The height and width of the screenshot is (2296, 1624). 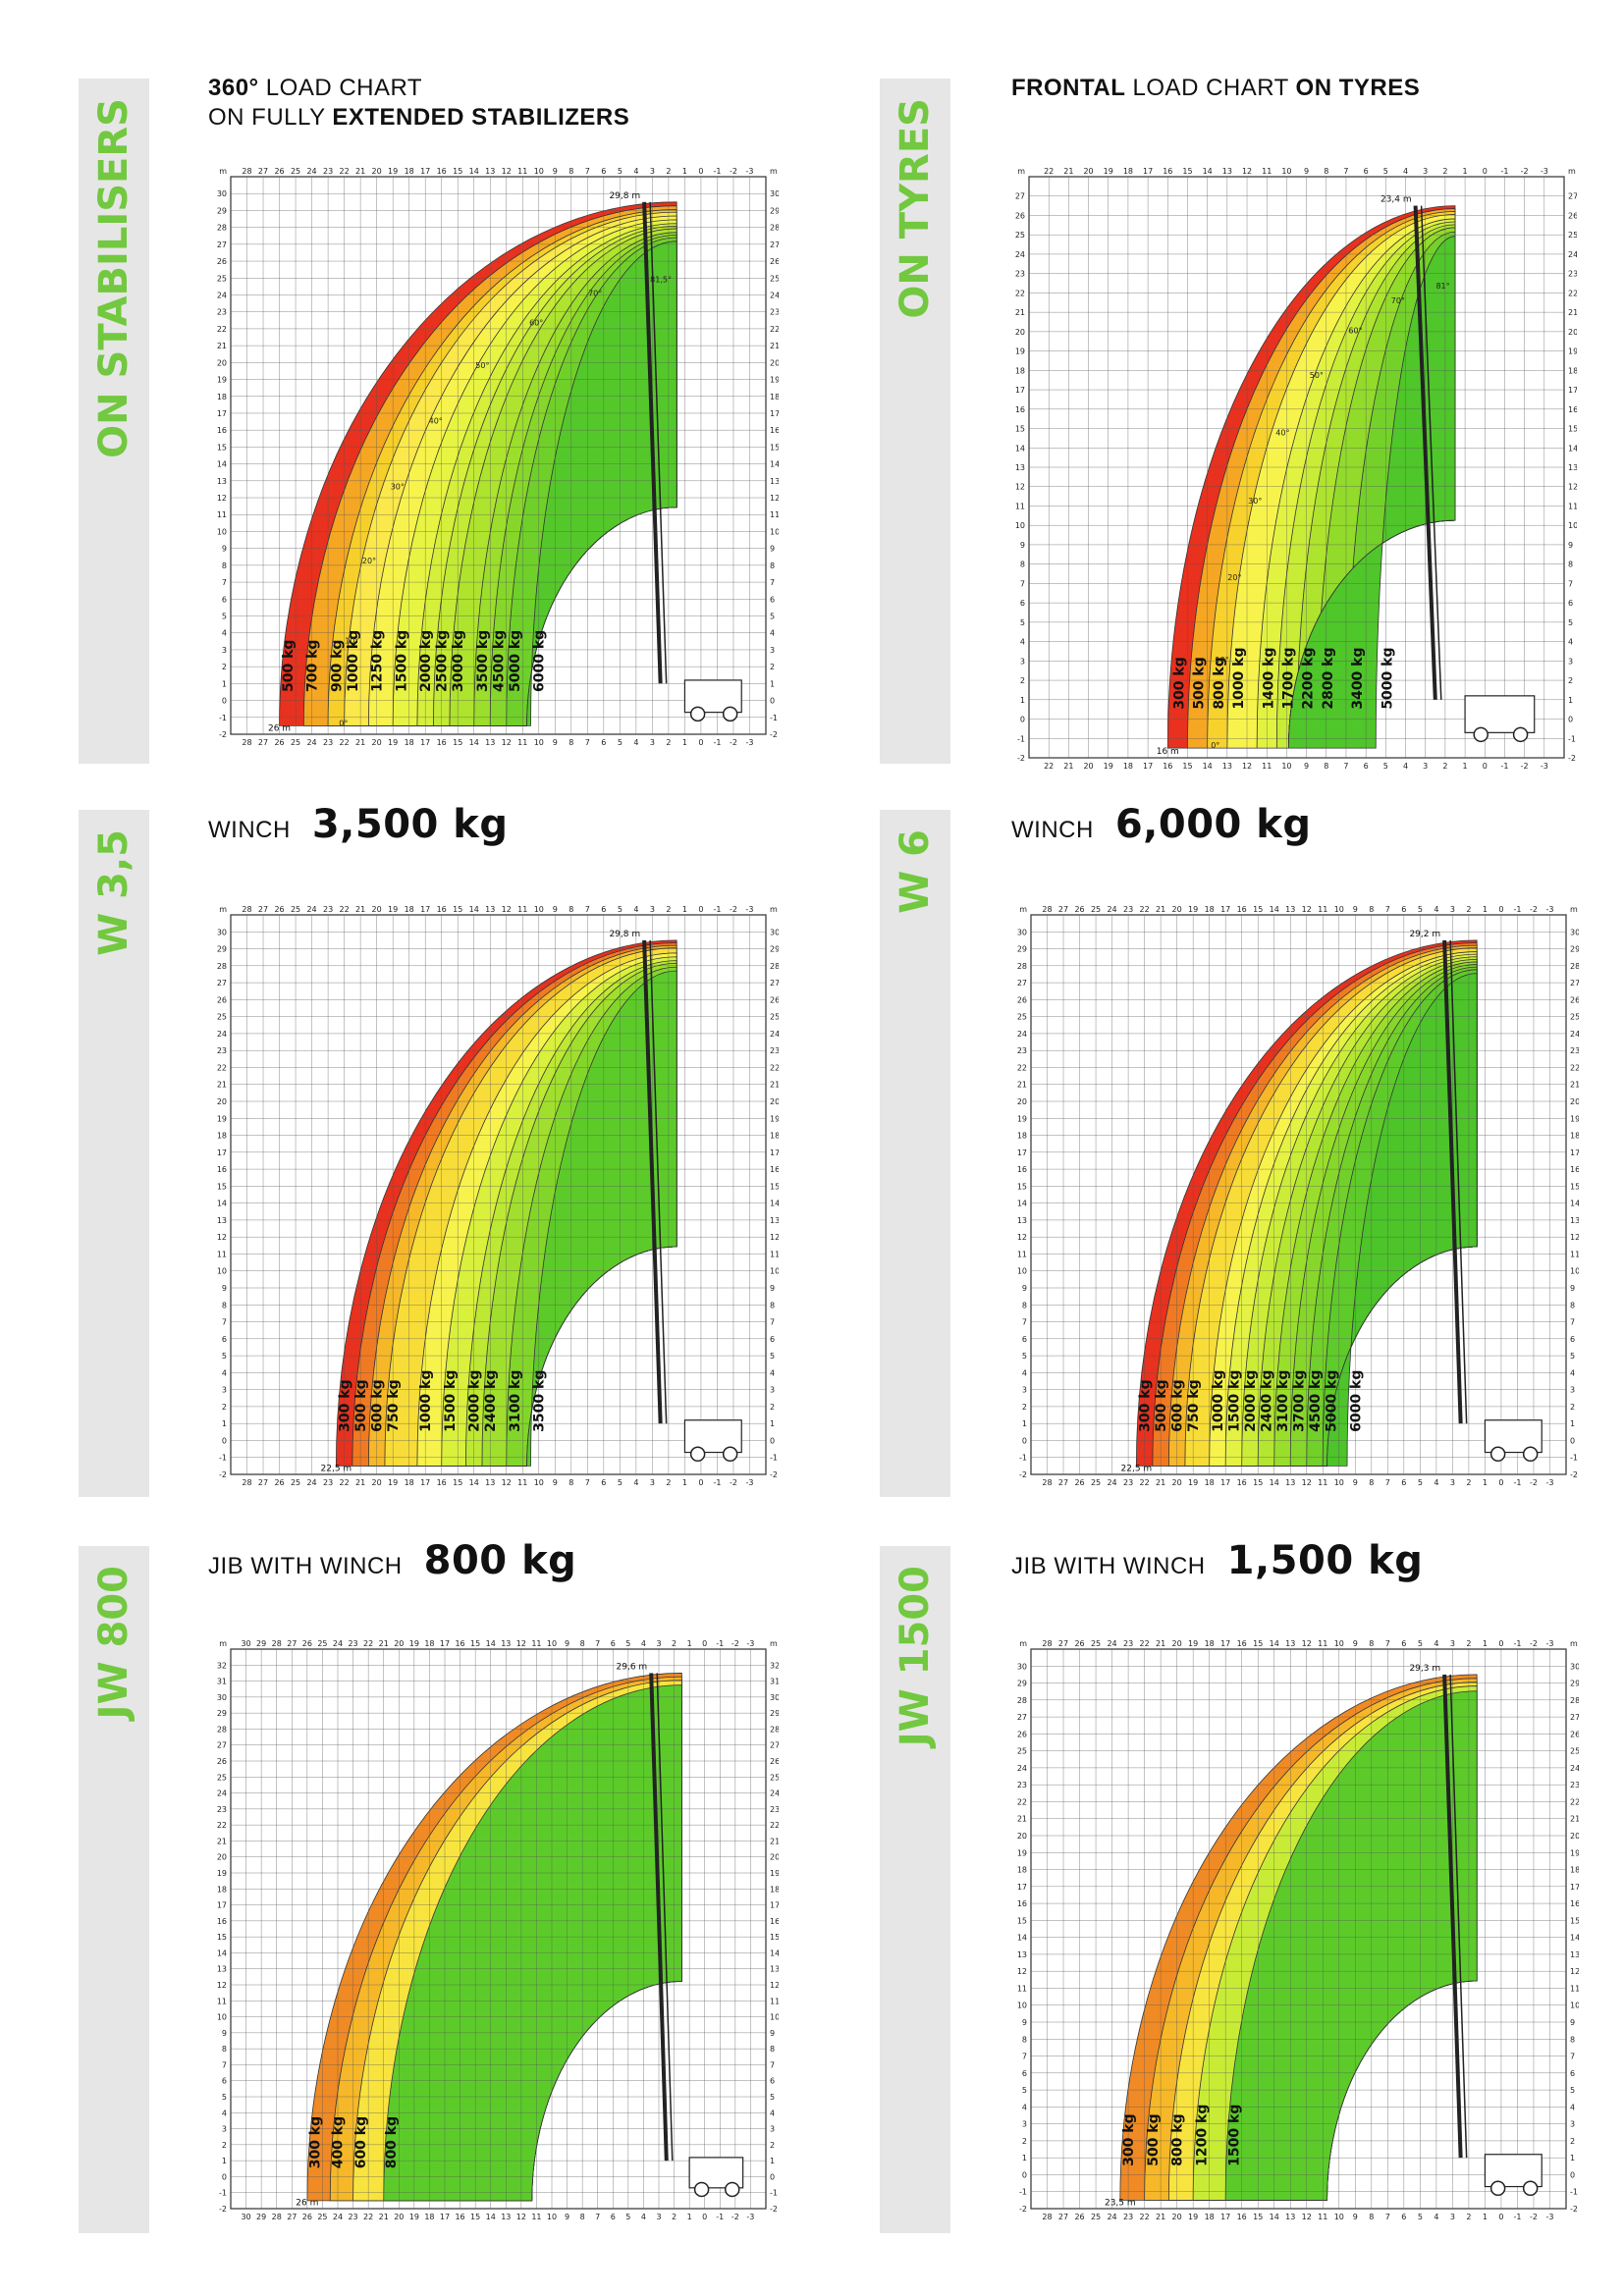 I want to click on y-tick-label-right: 17, so click(x=774, y=1905).